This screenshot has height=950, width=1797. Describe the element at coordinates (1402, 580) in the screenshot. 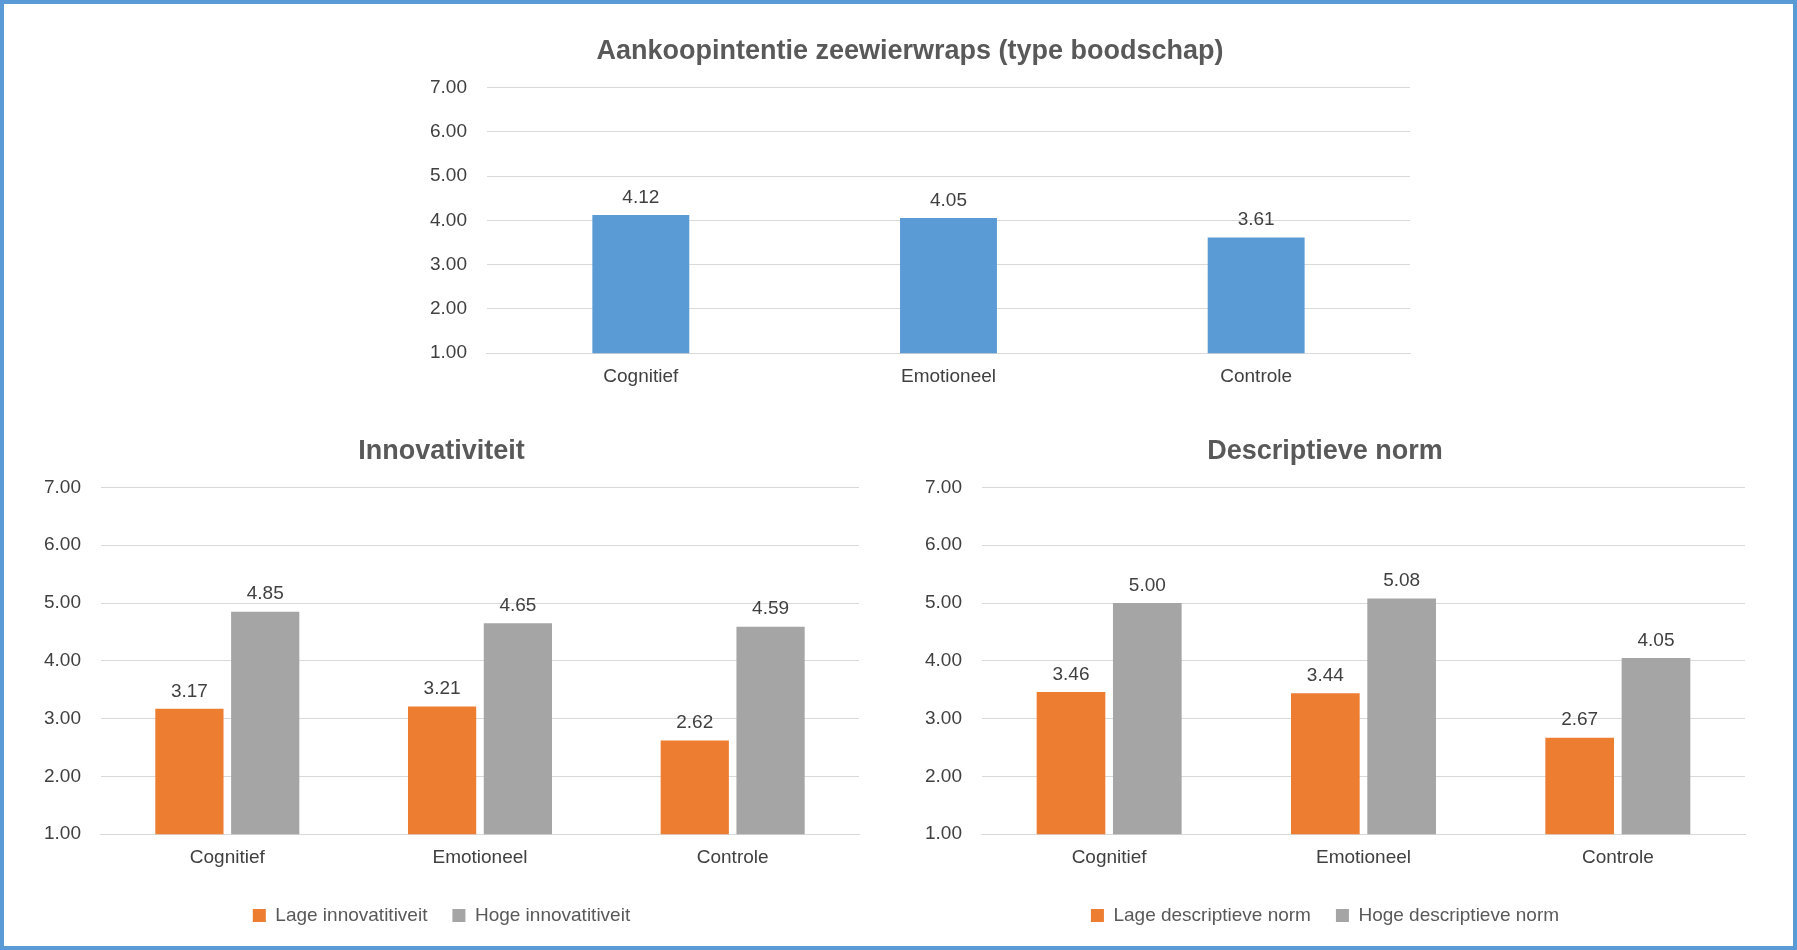

I see `data-label: 5.08` at that location.